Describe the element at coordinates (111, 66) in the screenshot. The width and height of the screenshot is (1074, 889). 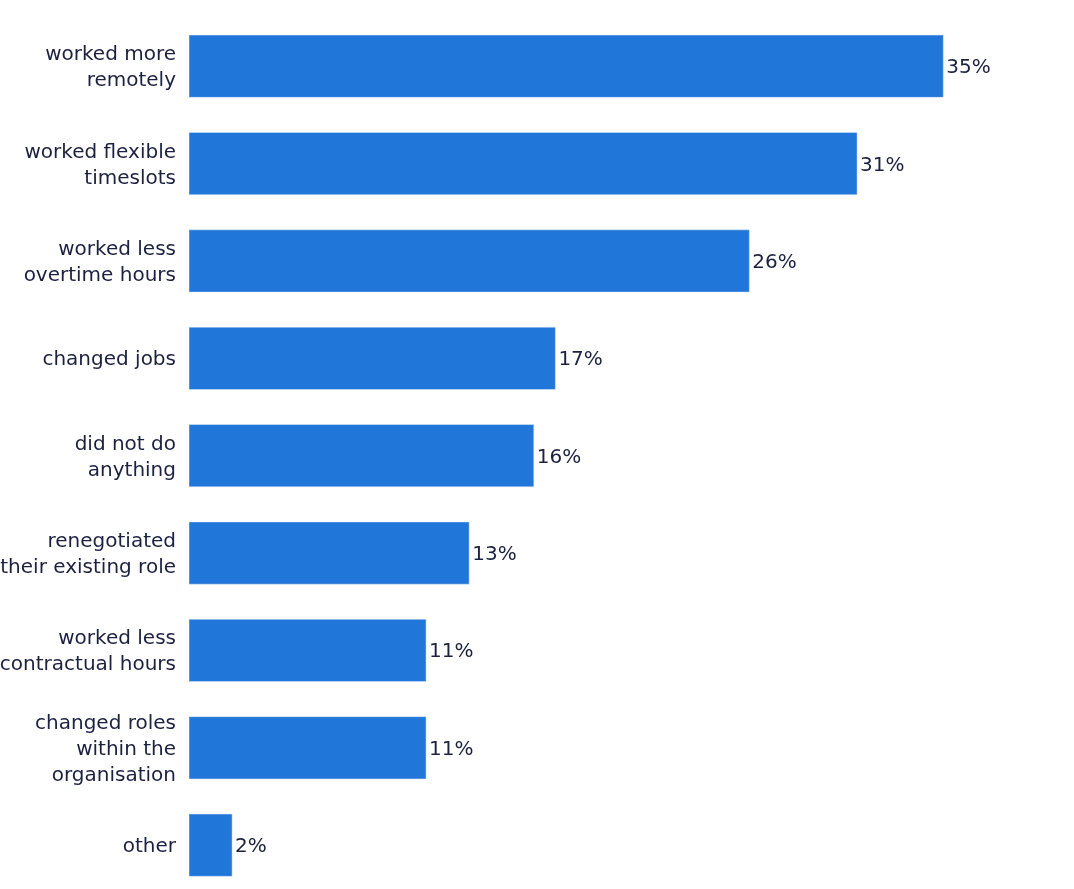
I see `y-tick-label: worked more remotely` at that location.